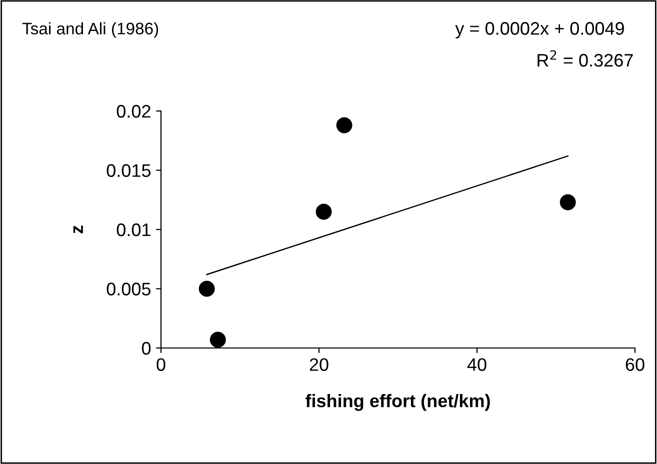 The height and width of the screenshot is (464, 657). What do you see at coordinates (635, 364) in the screenshot?
I see `x-tick-label: 60` at bounding box center [635, 364].